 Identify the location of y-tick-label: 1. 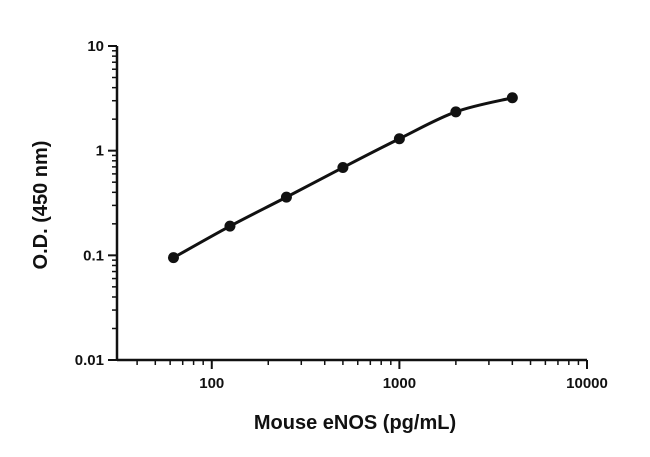
(100, 151).